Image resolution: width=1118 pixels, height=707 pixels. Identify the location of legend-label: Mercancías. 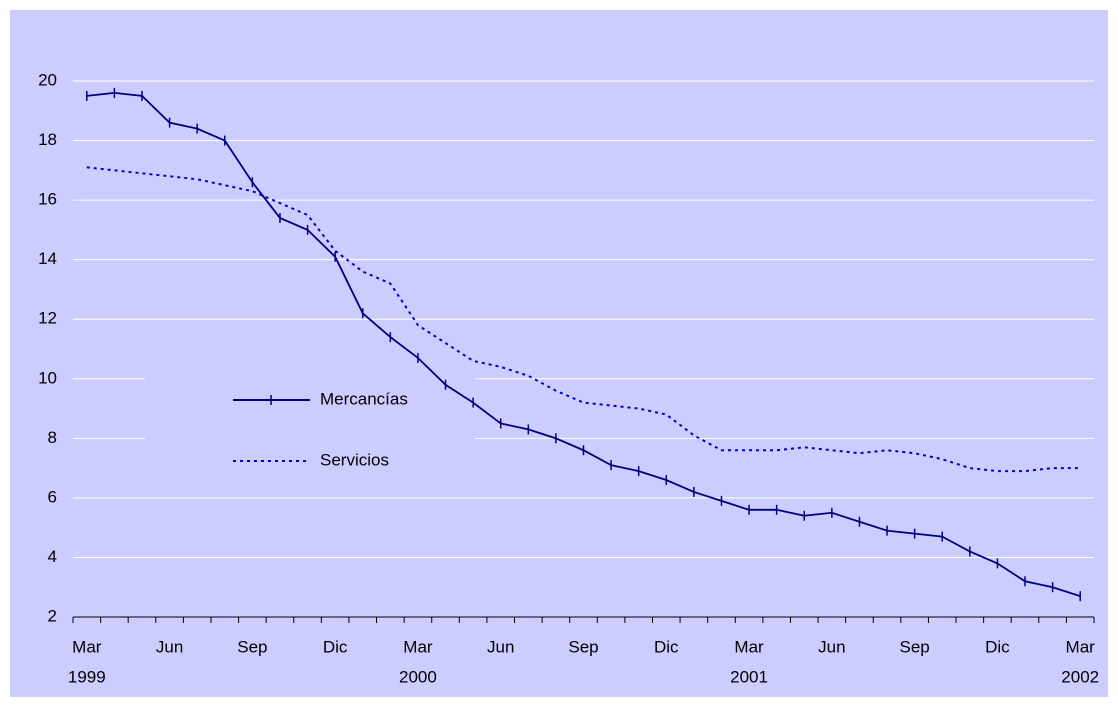
(364, 398).